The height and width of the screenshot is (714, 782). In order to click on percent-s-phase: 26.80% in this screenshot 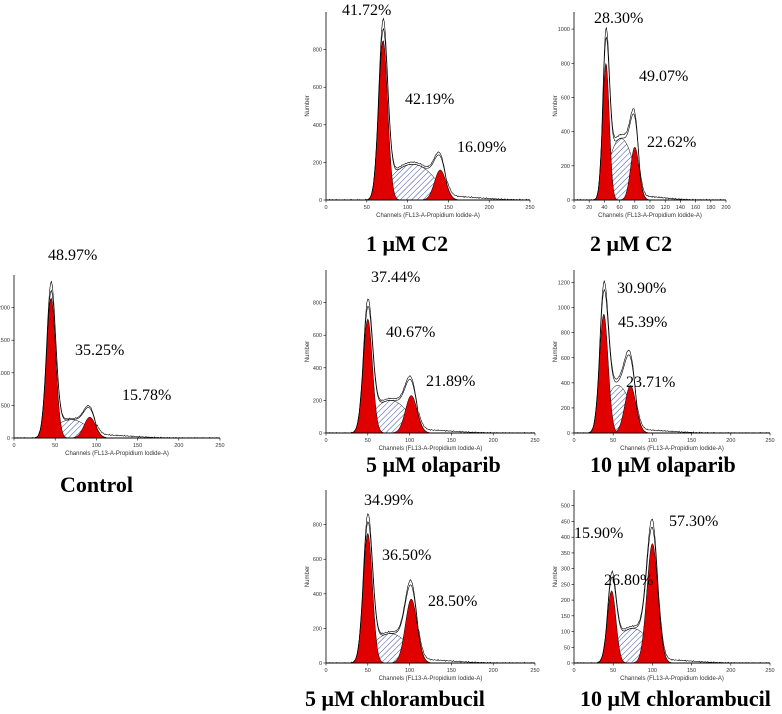, I will do `click(628, 580)`.